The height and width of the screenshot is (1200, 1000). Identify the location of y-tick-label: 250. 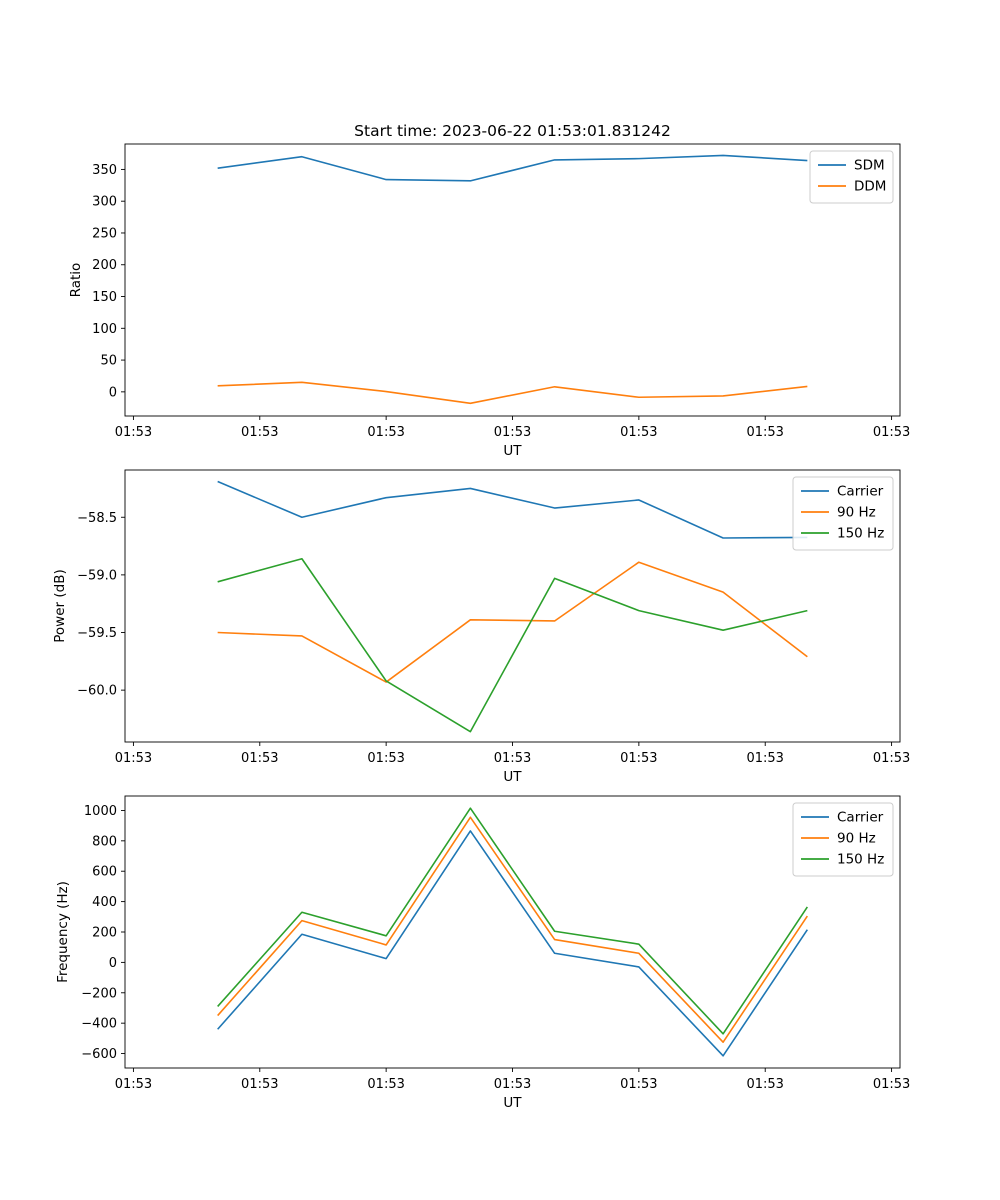
(104, 233).